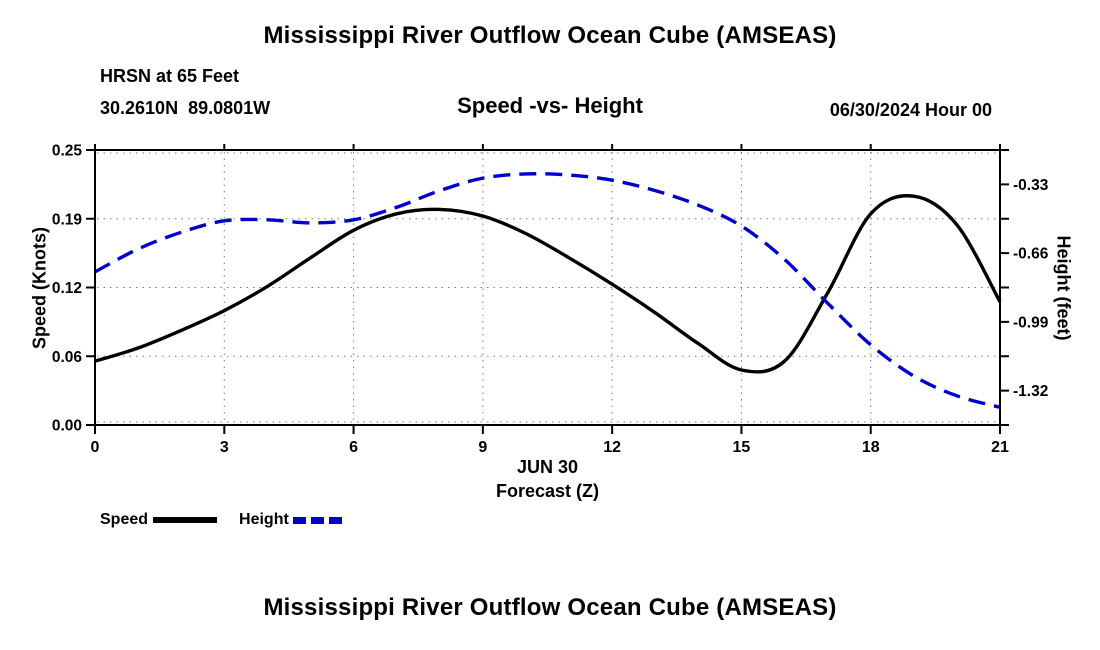 The image size is (1100, 650). Describe the element at coordinates (264, 519) in the screenshot. I see `legend-height-label: Height` at that location.